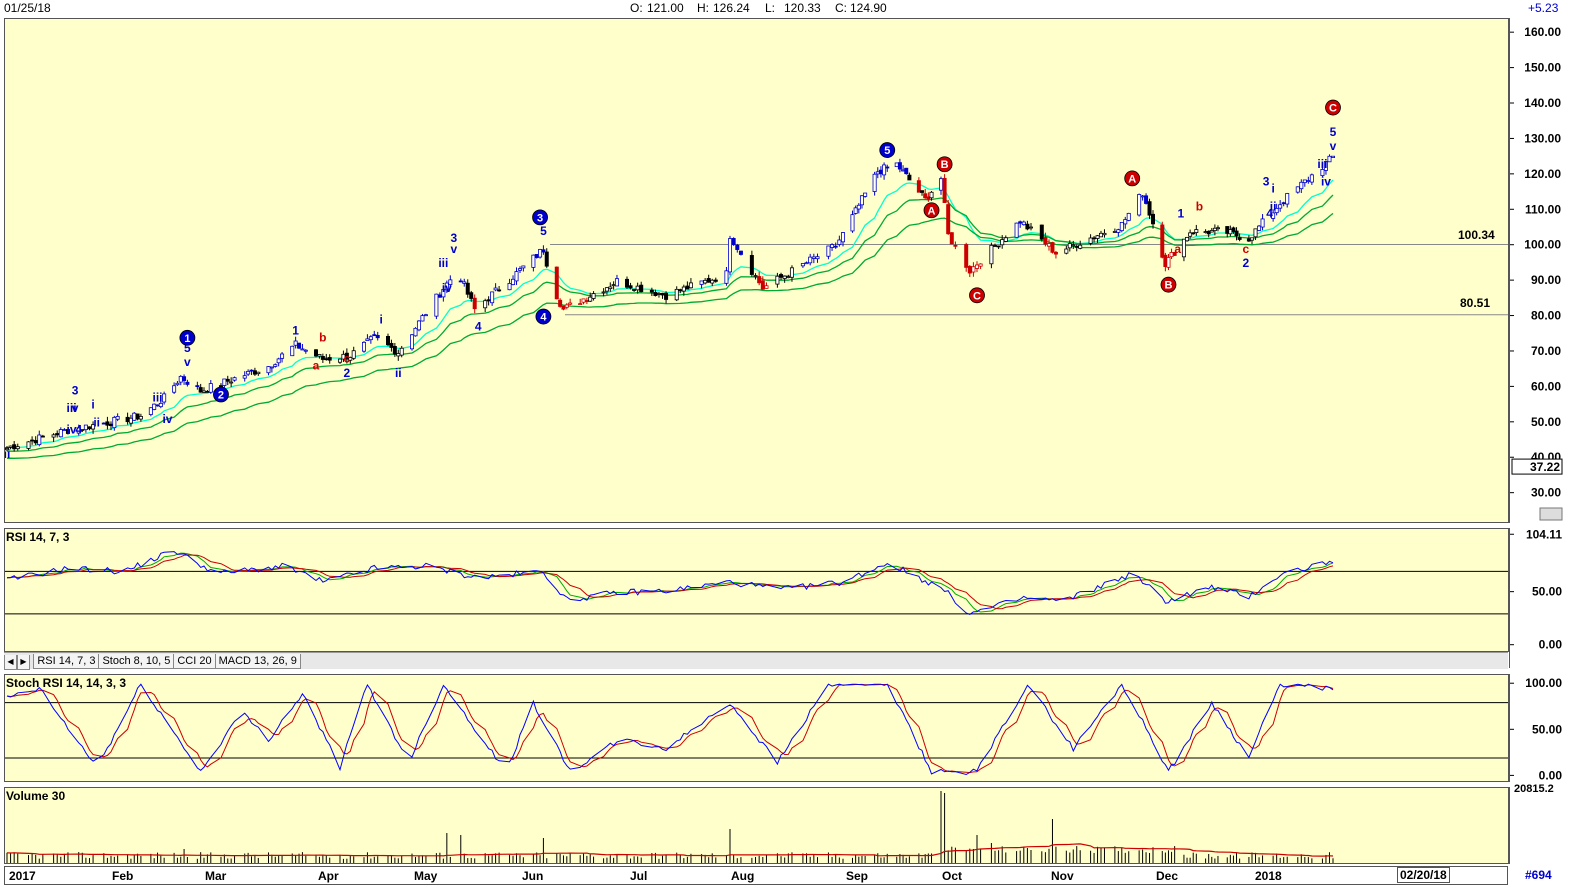 This screenshot has width=1584, height=895. I want to click on wave-circle-label: A, so click(931, 210).